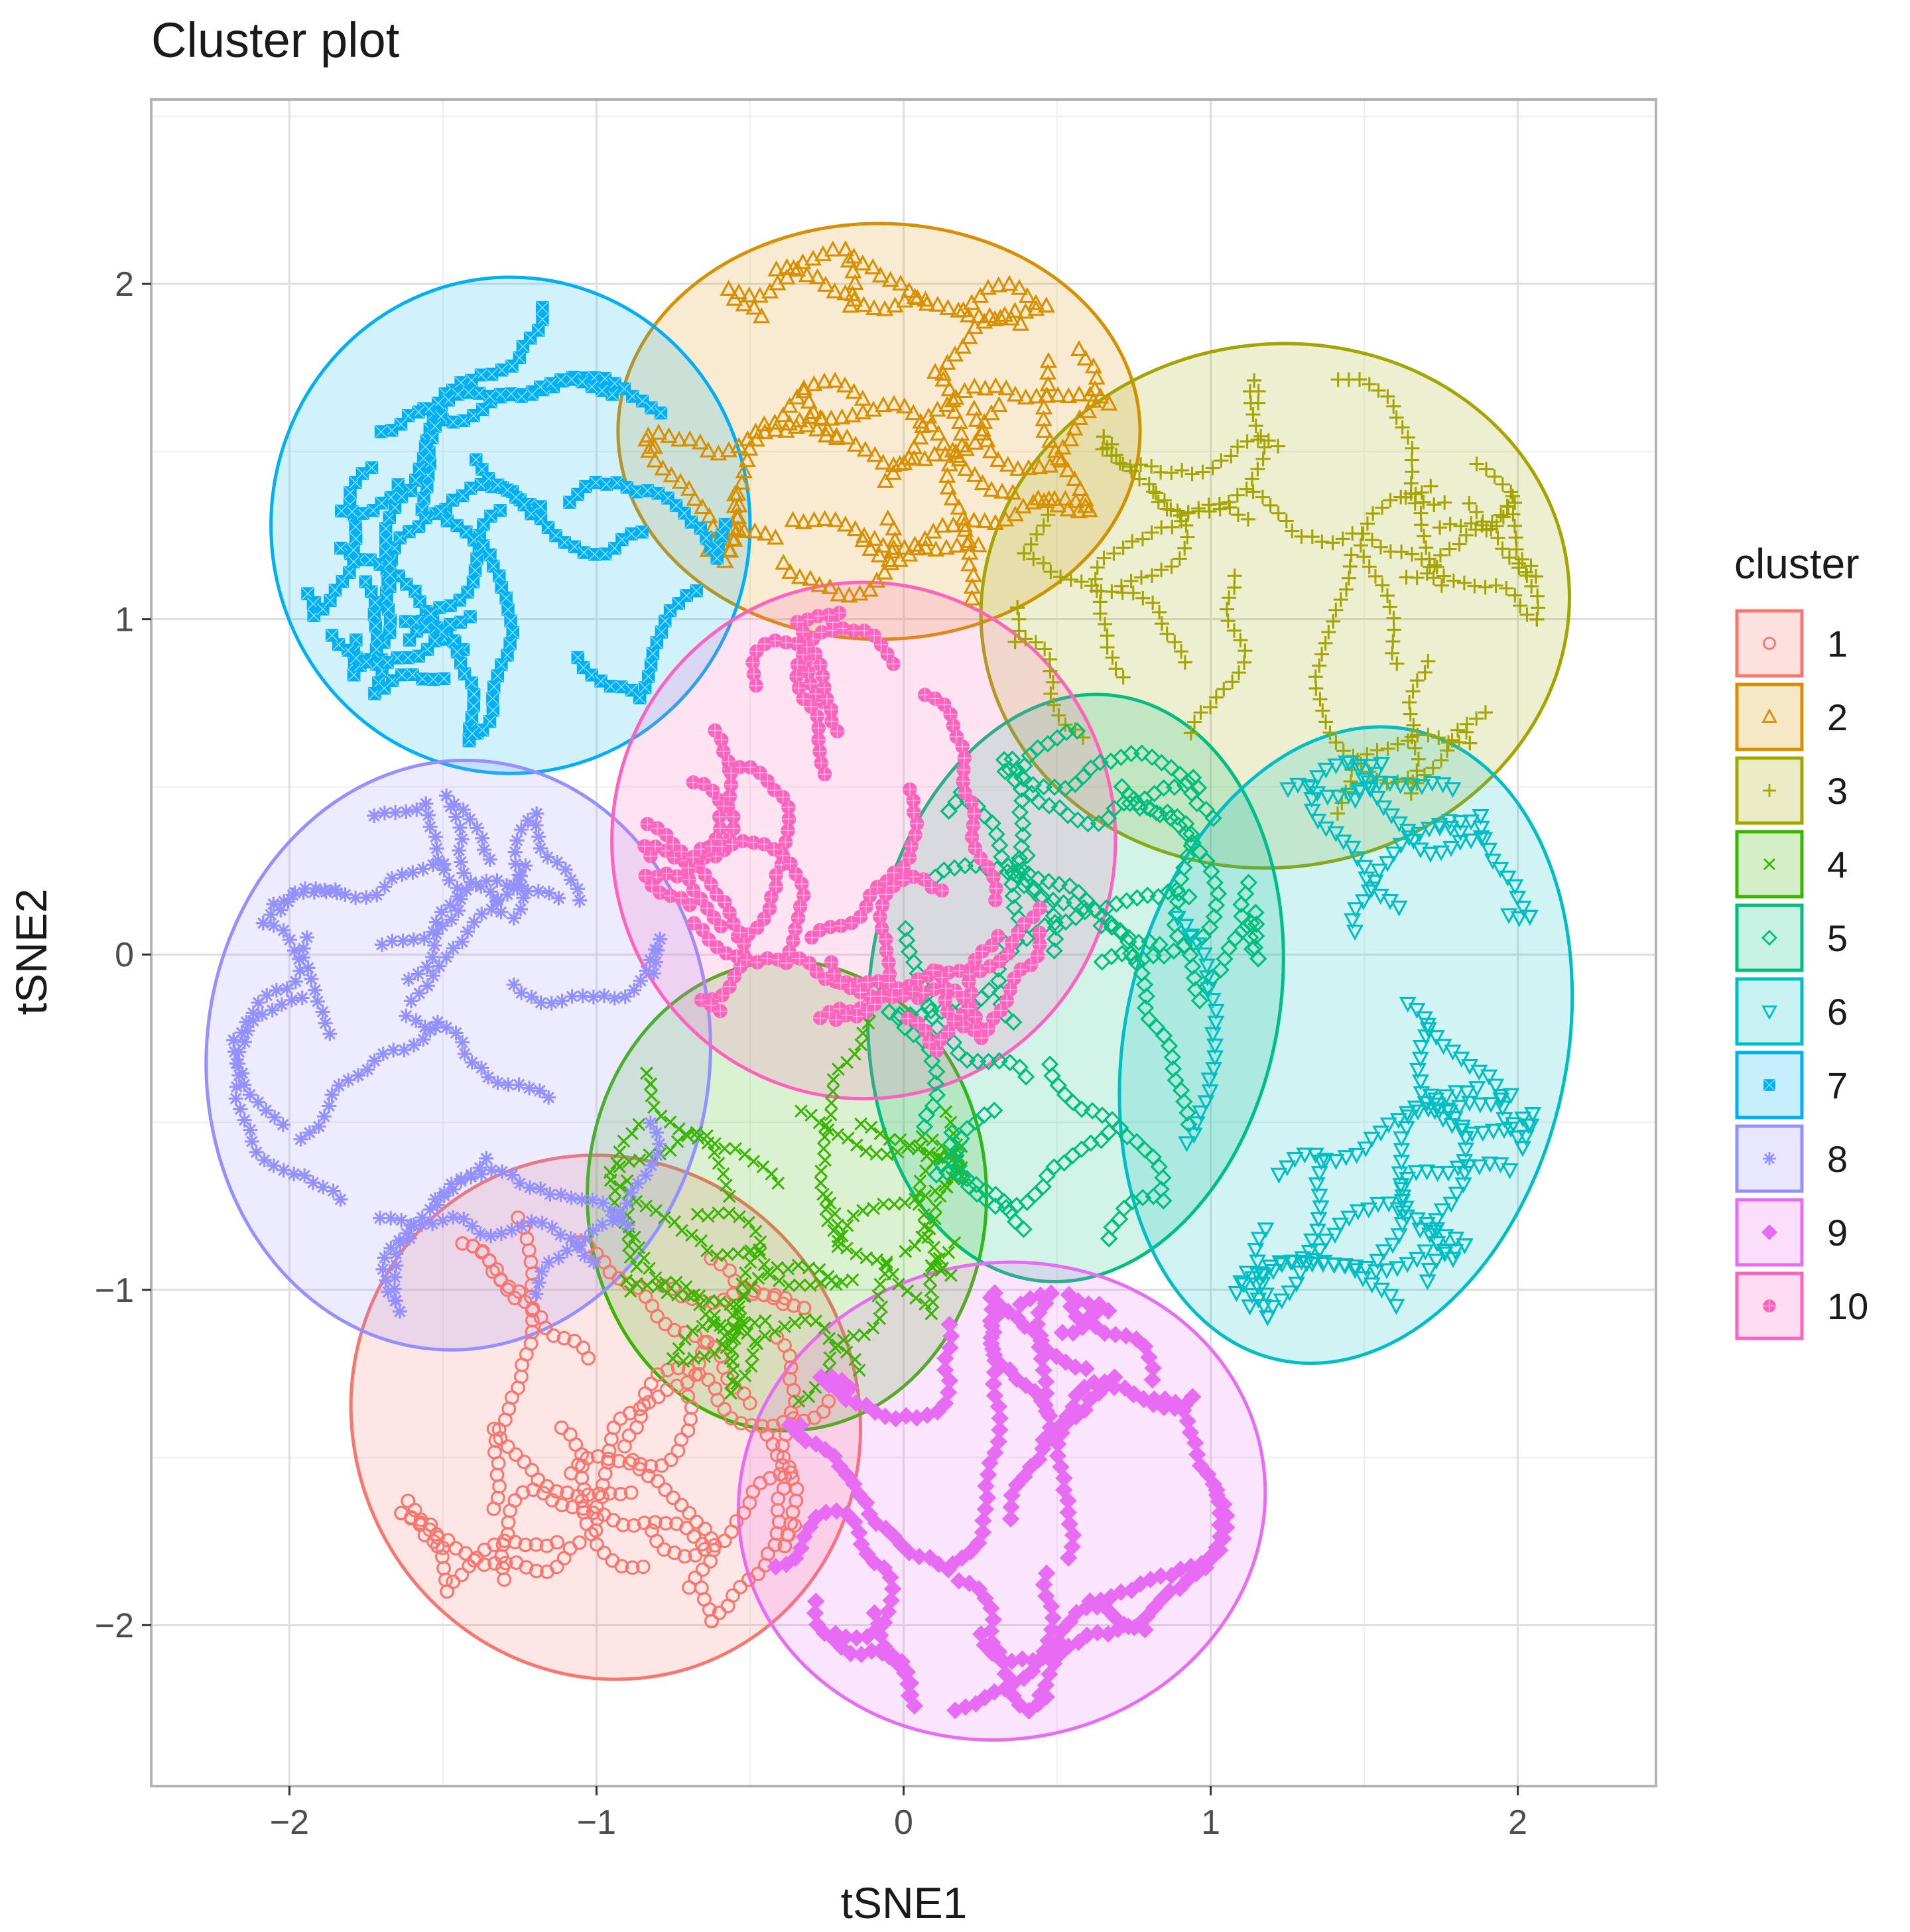  Describe the element at coordinates (114, 1291) in the screenshot. I see `y-tick-label: −1` at that location.